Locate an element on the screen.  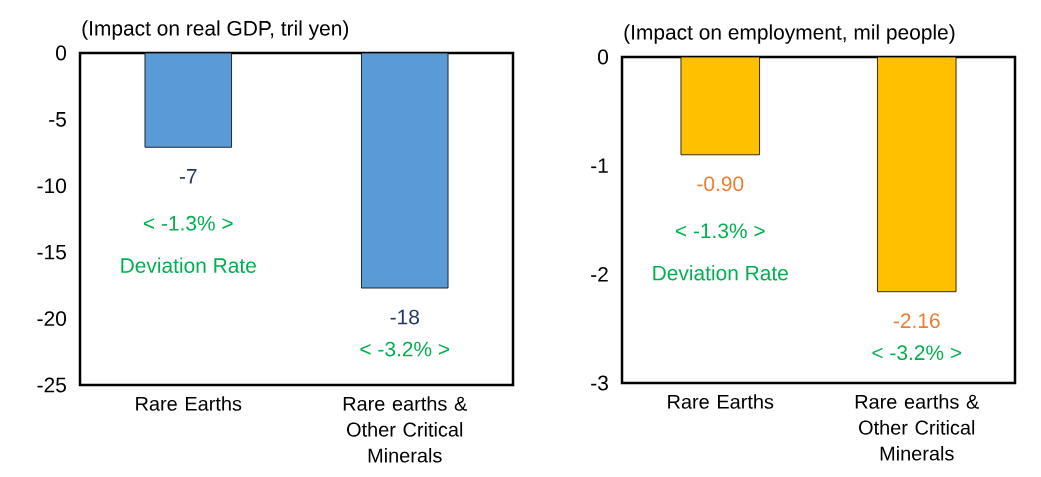
chart-title: (Impact on employment, mil people) is located at coordinates (789, 34).